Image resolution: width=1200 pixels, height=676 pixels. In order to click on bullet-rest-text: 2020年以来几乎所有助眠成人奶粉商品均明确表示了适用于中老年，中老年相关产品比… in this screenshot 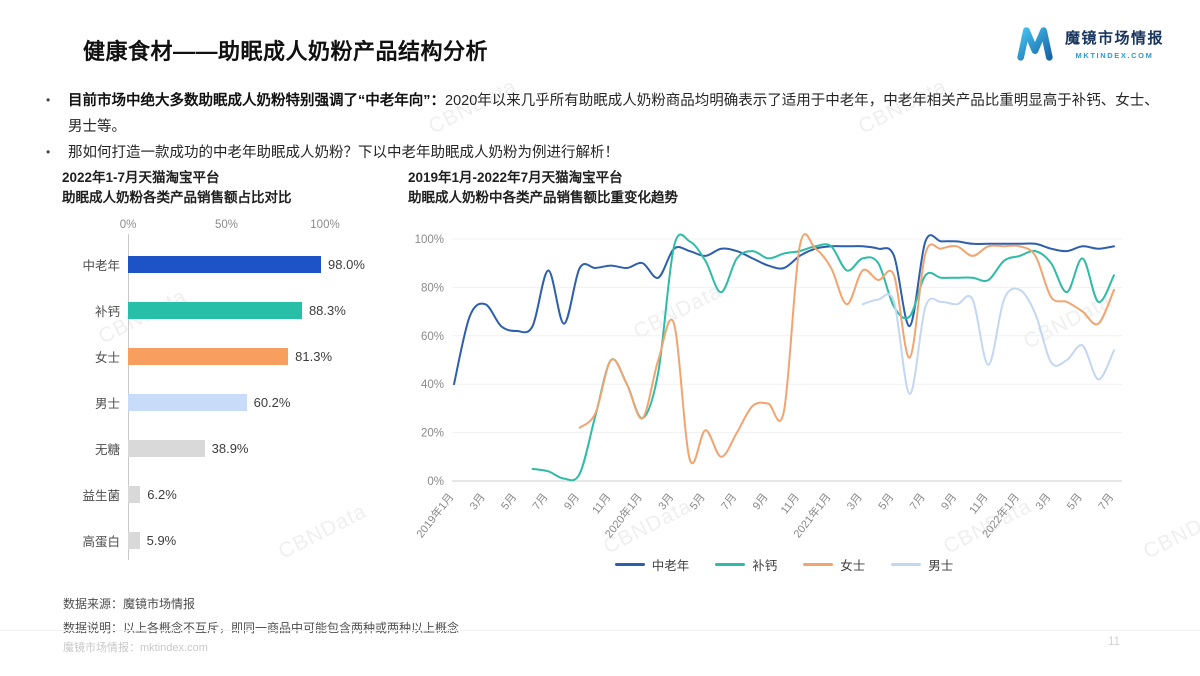, I will do `click(613, 114)`.